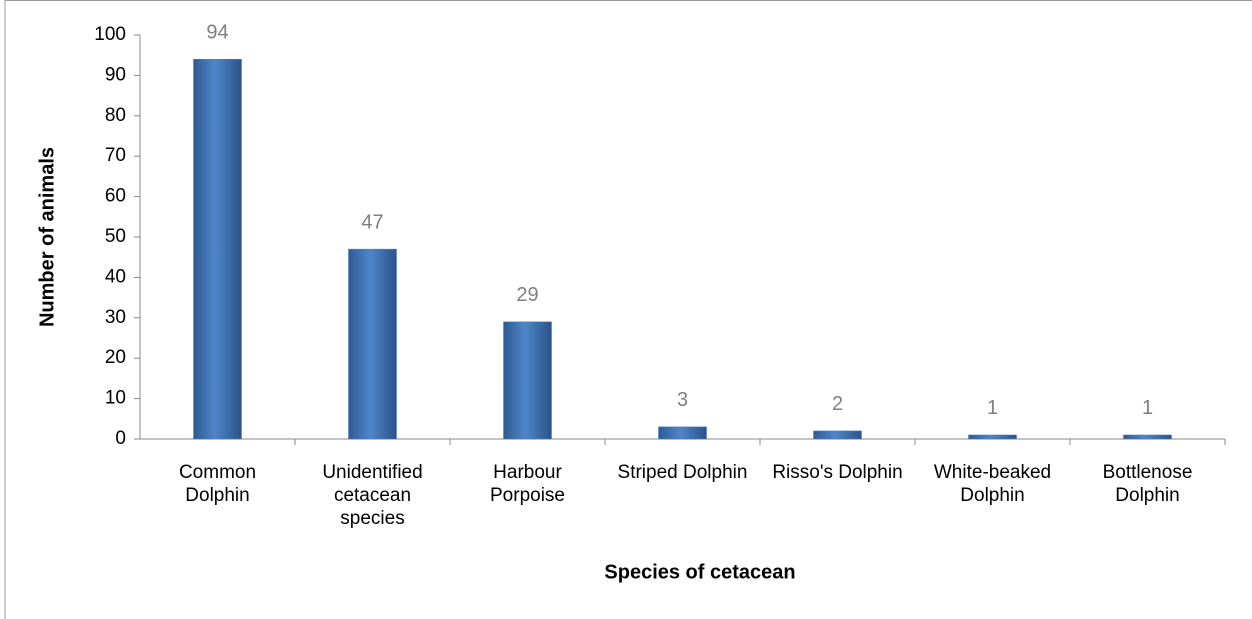  What do you see at coordinates (372, 495) in the screenshot?
I see `x-tick-label: Unidentified cetacean species` at bounding box center [372, 495].